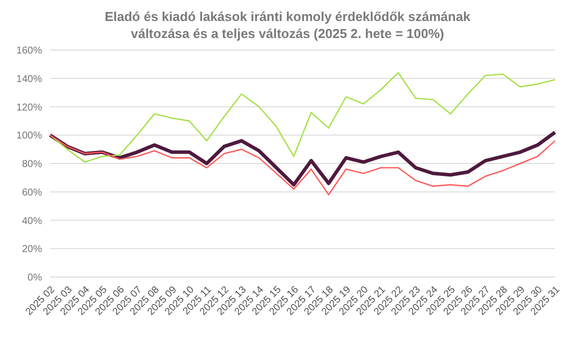 The image size is (575, 345). What do you see at coordinates (32, 164) in the screenshot?
I see `y-tick-label: 80%` at bounding box center [32, 164].